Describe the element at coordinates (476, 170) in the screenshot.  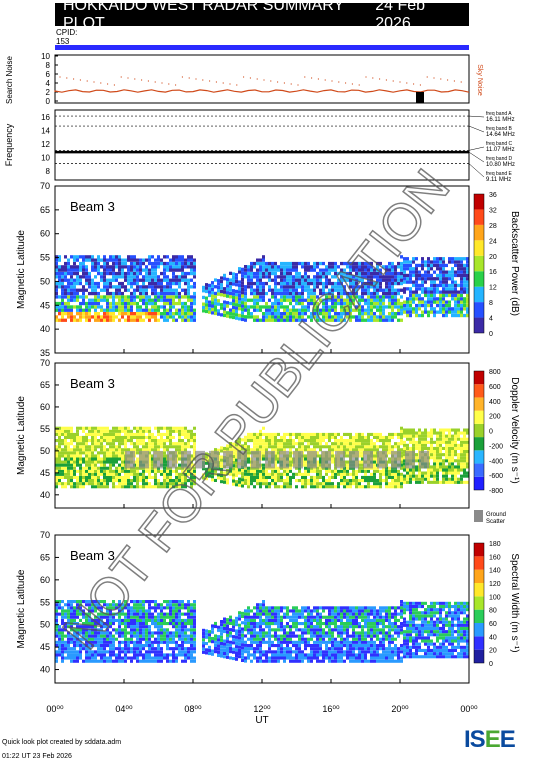
I see `freq-band-pointer` at that location.